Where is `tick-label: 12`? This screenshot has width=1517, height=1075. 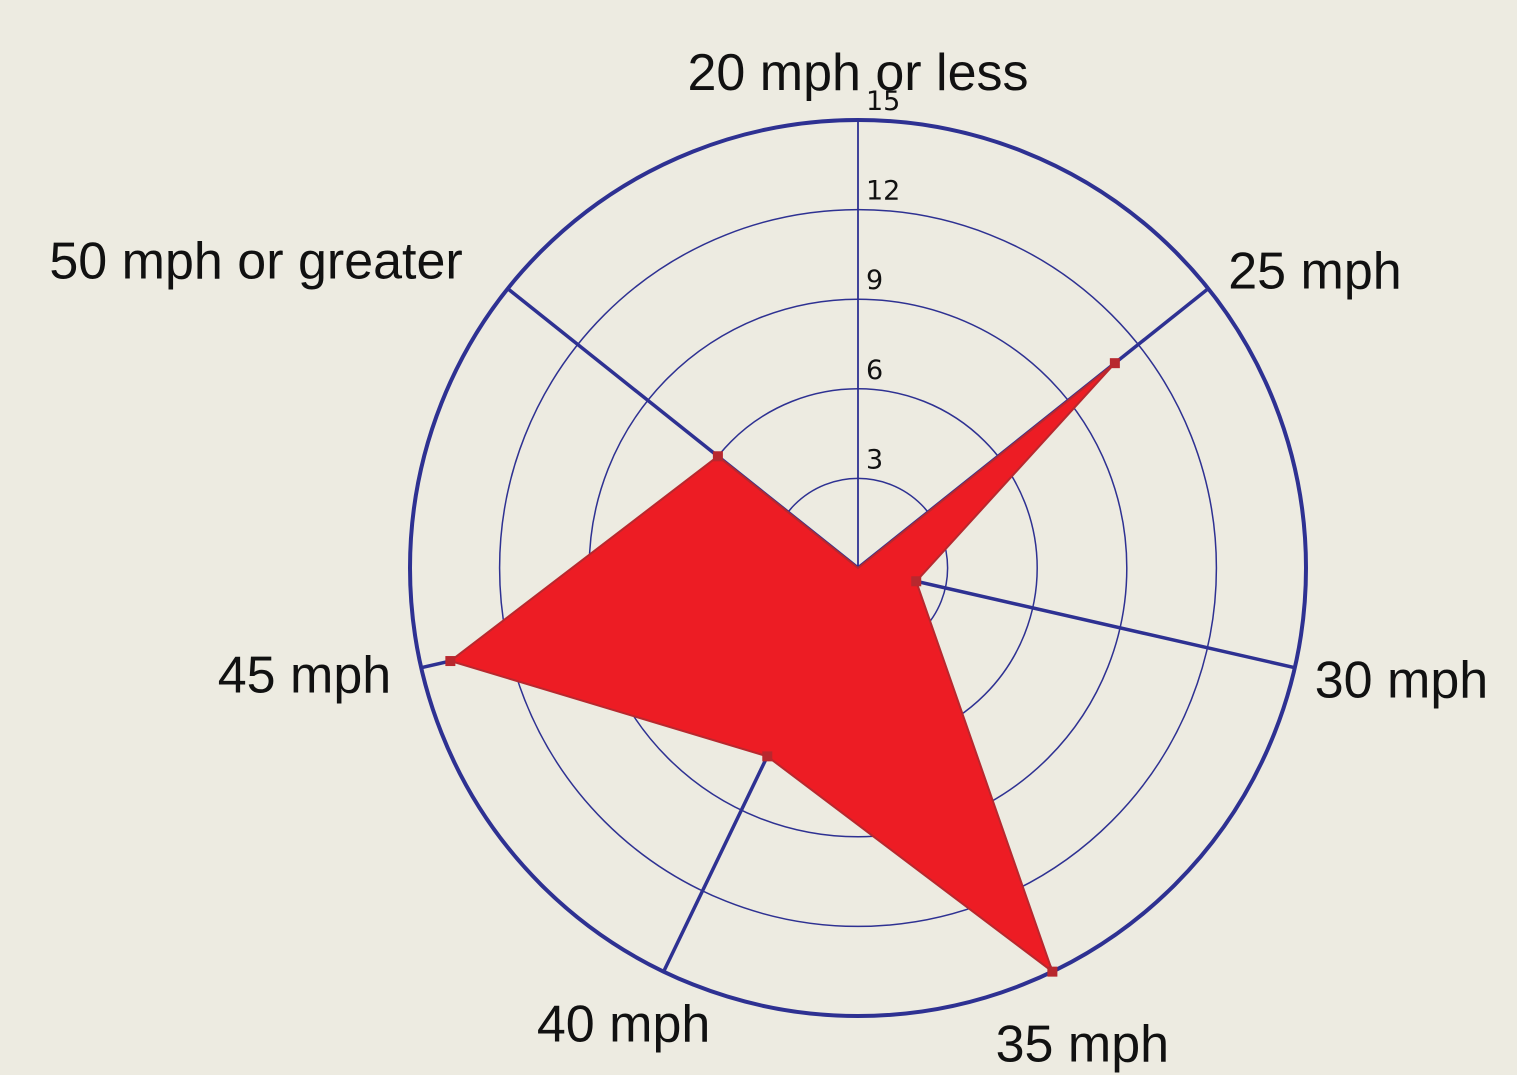 tick-label: 12 is located at coordinates (883, 191).